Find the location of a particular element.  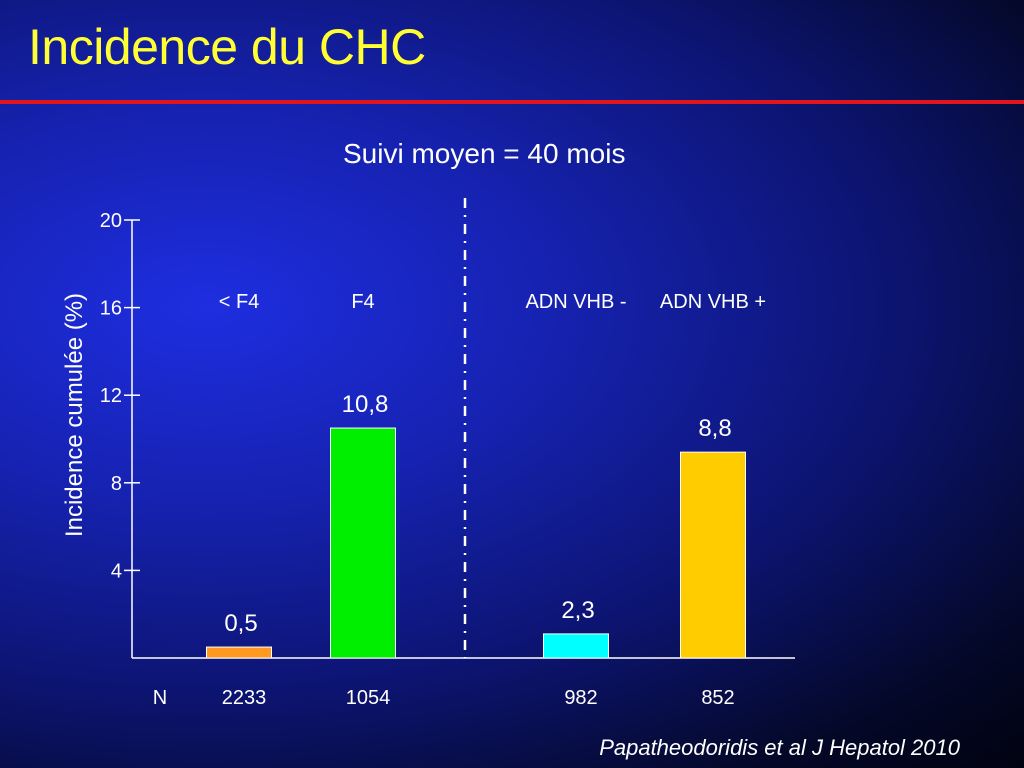

bar-value-label: 8,8 is located at coordinates (714, 428).